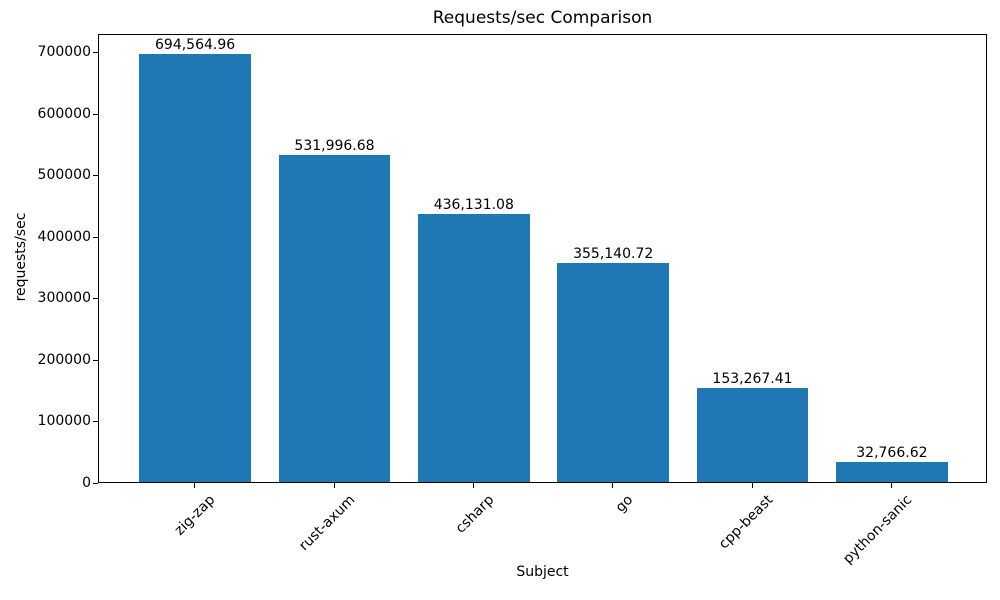  Describe the element at coordinates (195, 45) in the screenshot. I see `bar-value-label: 694,564.96` at that location.